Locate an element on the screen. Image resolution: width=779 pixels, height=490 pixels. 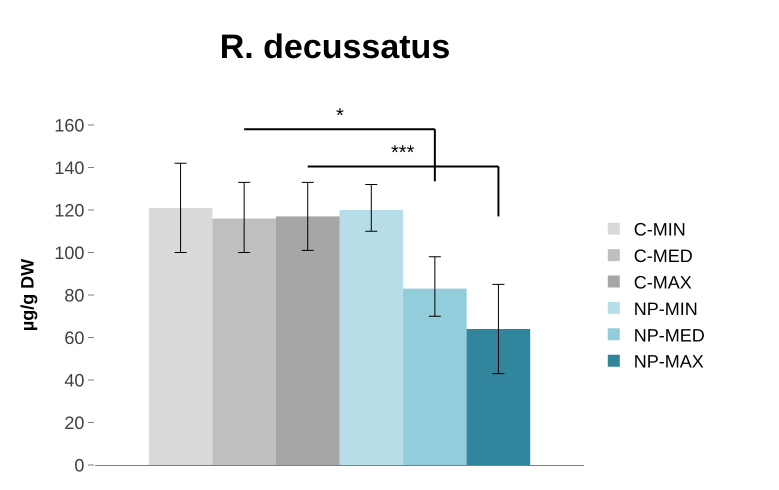
y-tick-label: 0 is located at coordinates (79, 465).